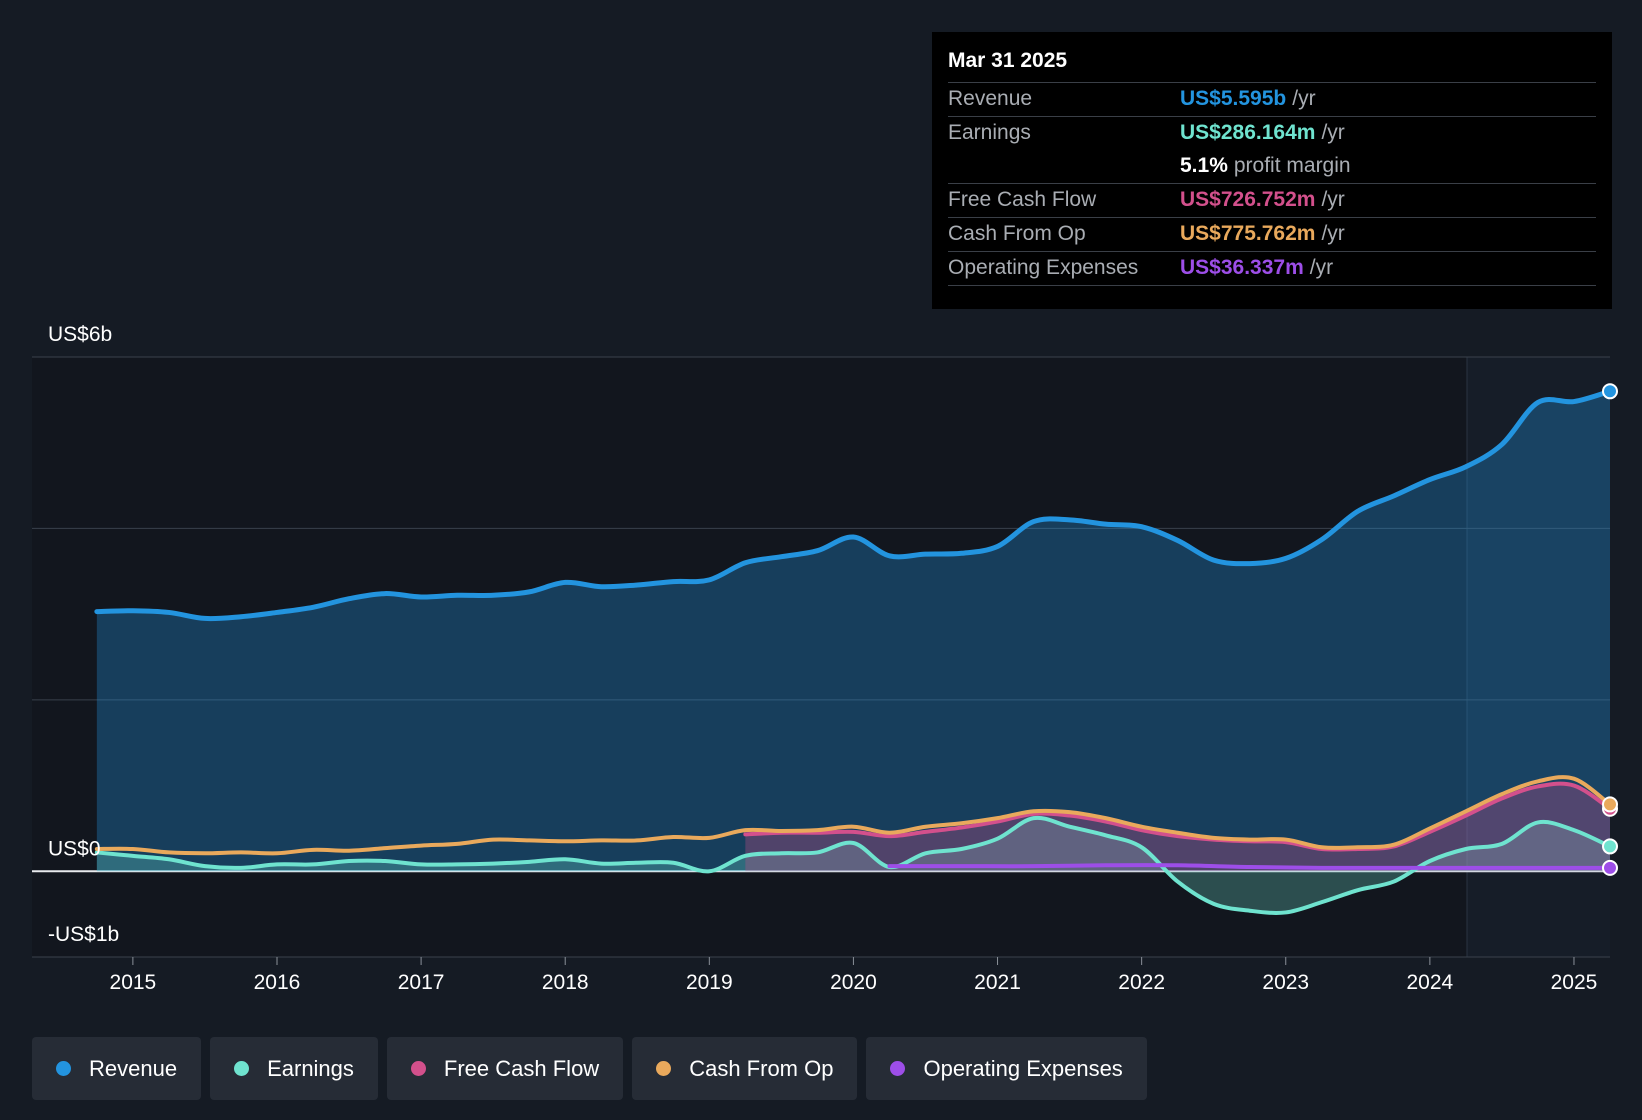 The image size is (1642, 1120). Describe the element at coordinates (1204, 165) in the screenshot. I see `tooltip-value: 5.1%` at that location.